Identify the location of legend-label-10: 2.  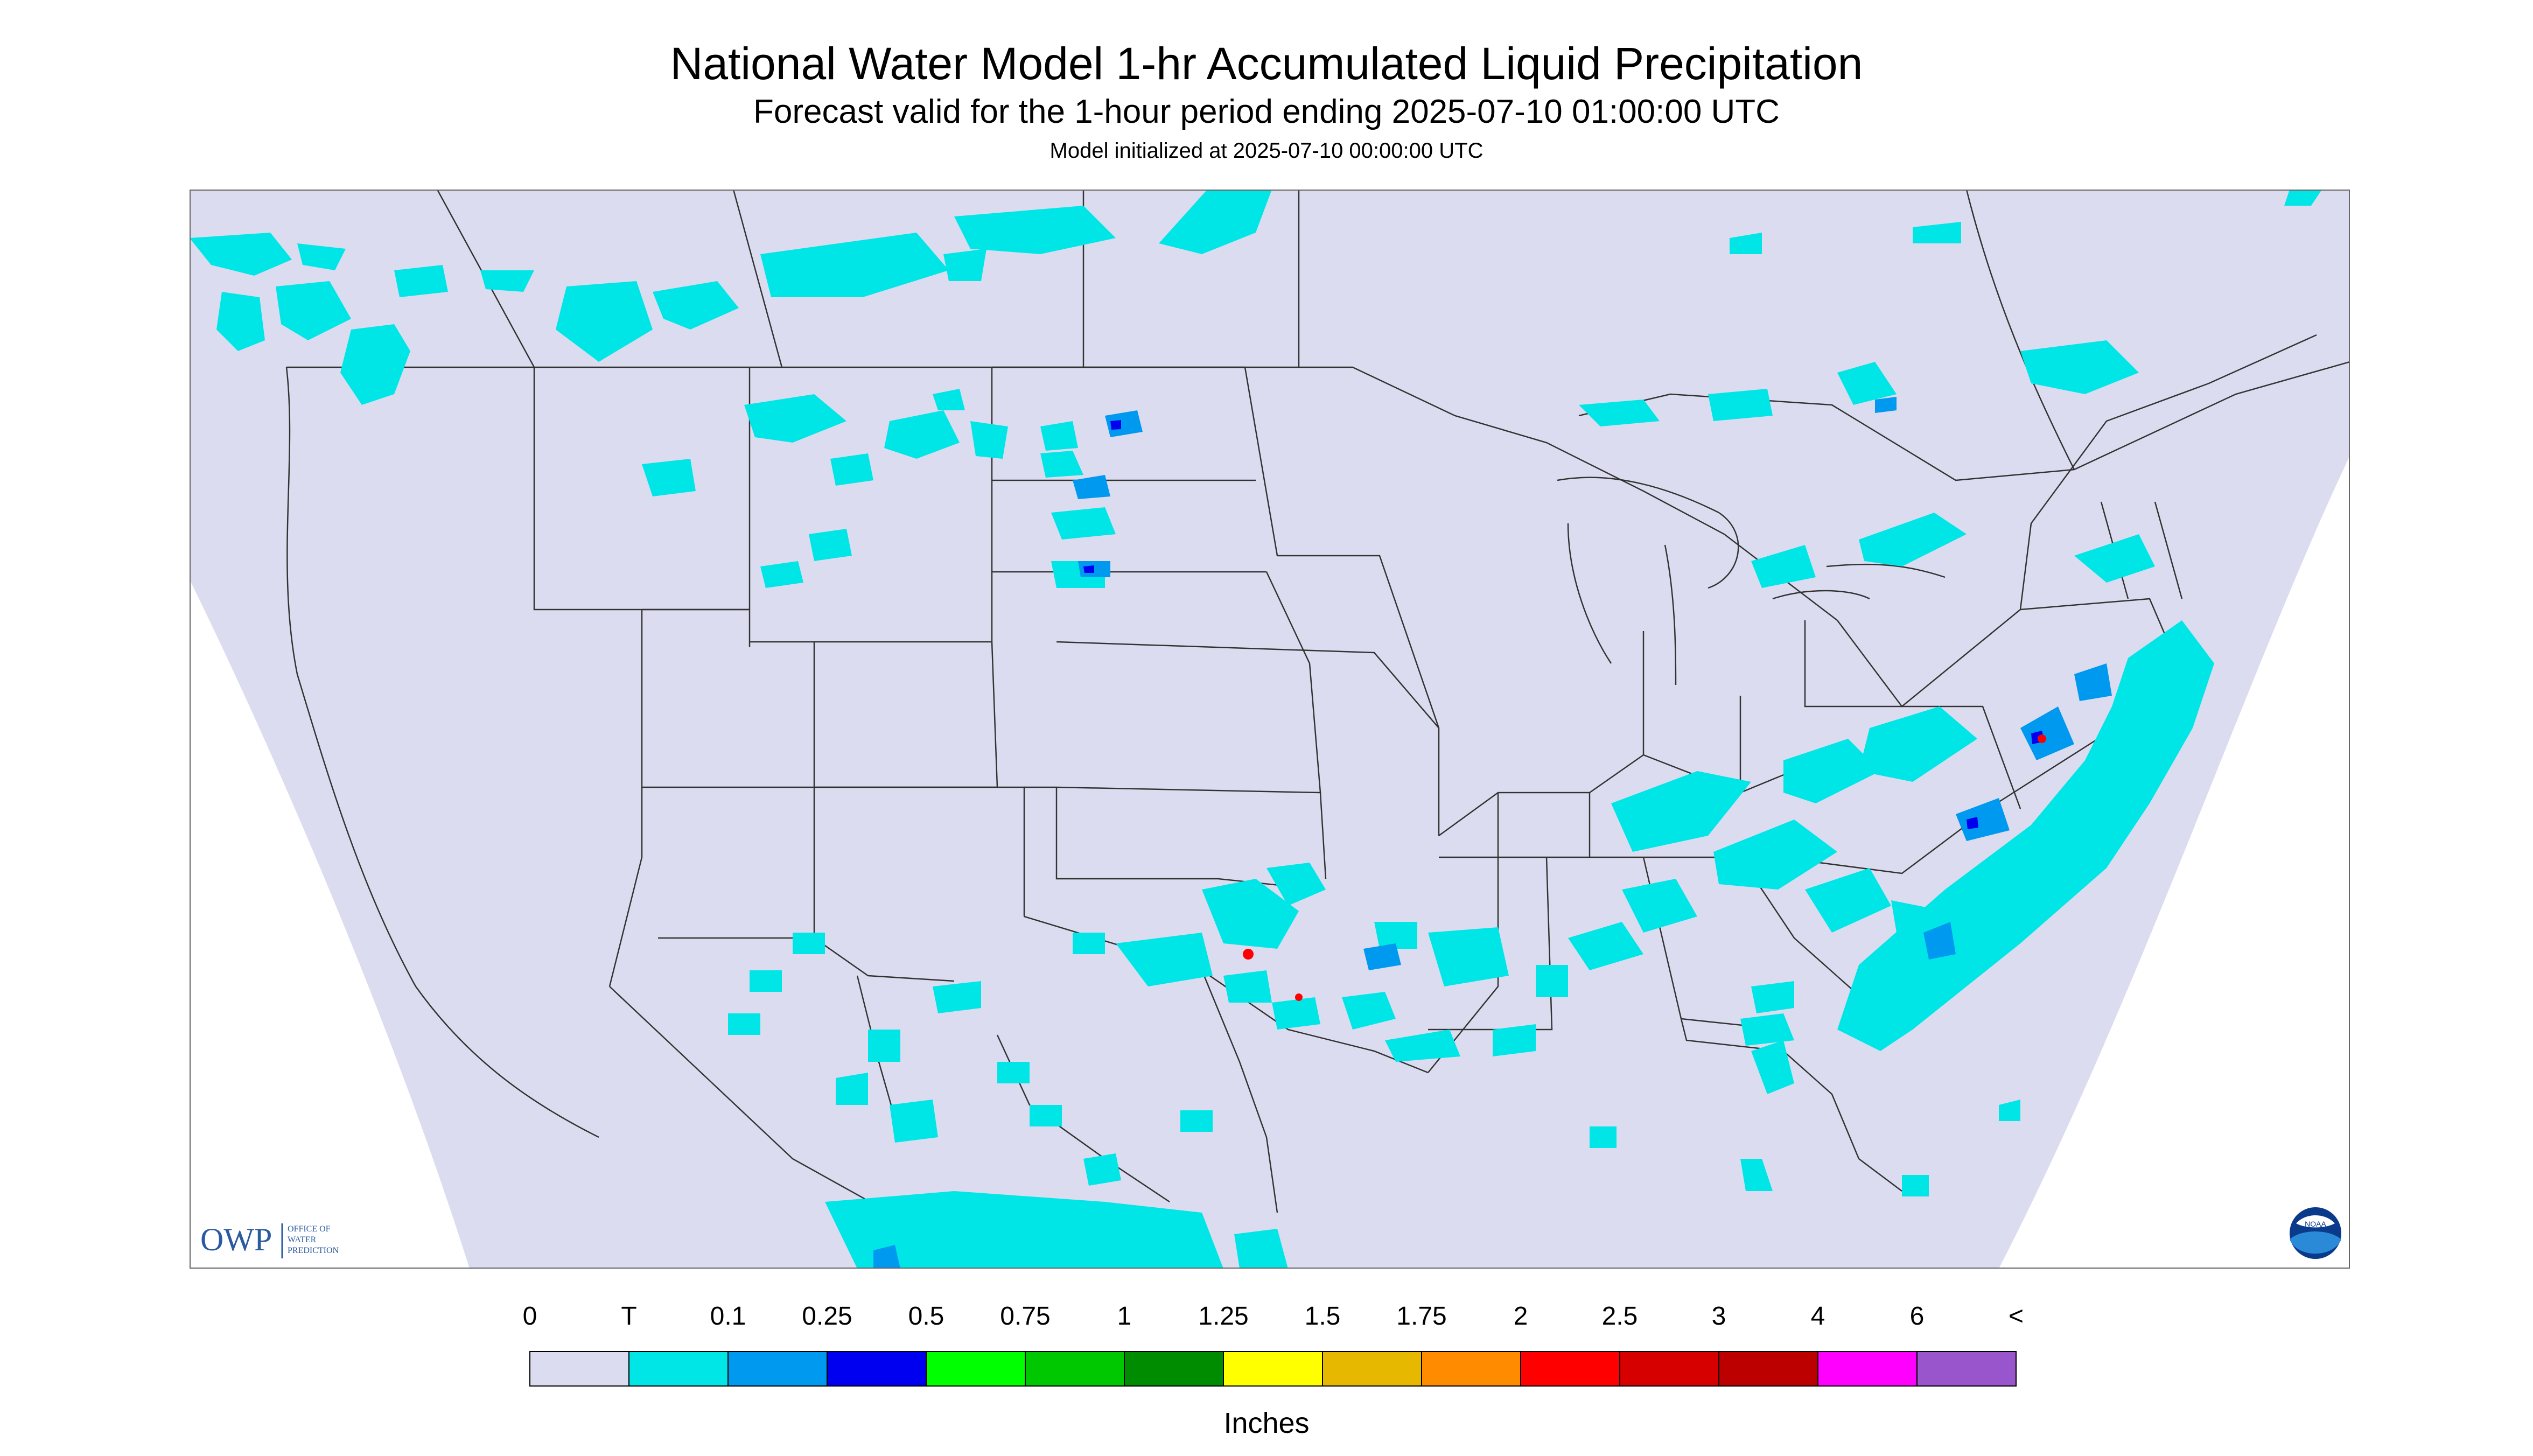
(1521, 1316).